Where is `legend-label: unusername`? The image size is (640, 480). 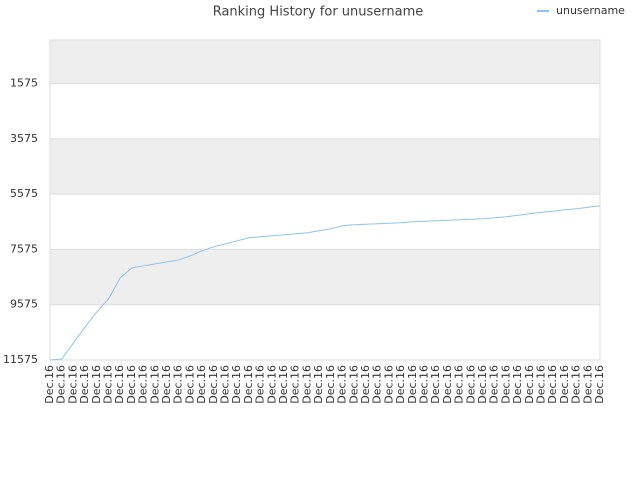
legend-label: unusername is located at coordinates (590, 10).